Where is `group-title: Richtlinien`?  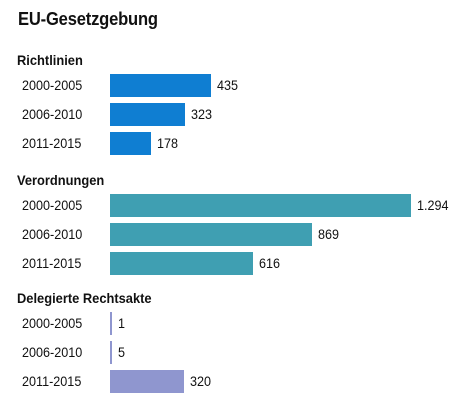 group-title: Richtlinien is located at coordinates (50, 60).